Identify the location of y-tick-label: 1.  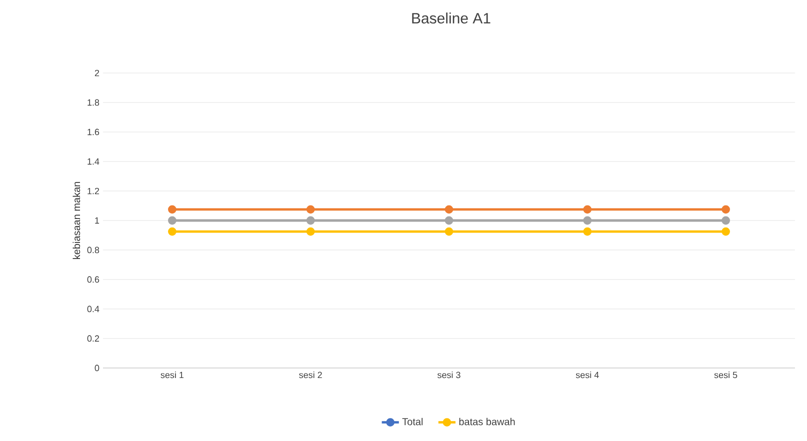
(97, 220).